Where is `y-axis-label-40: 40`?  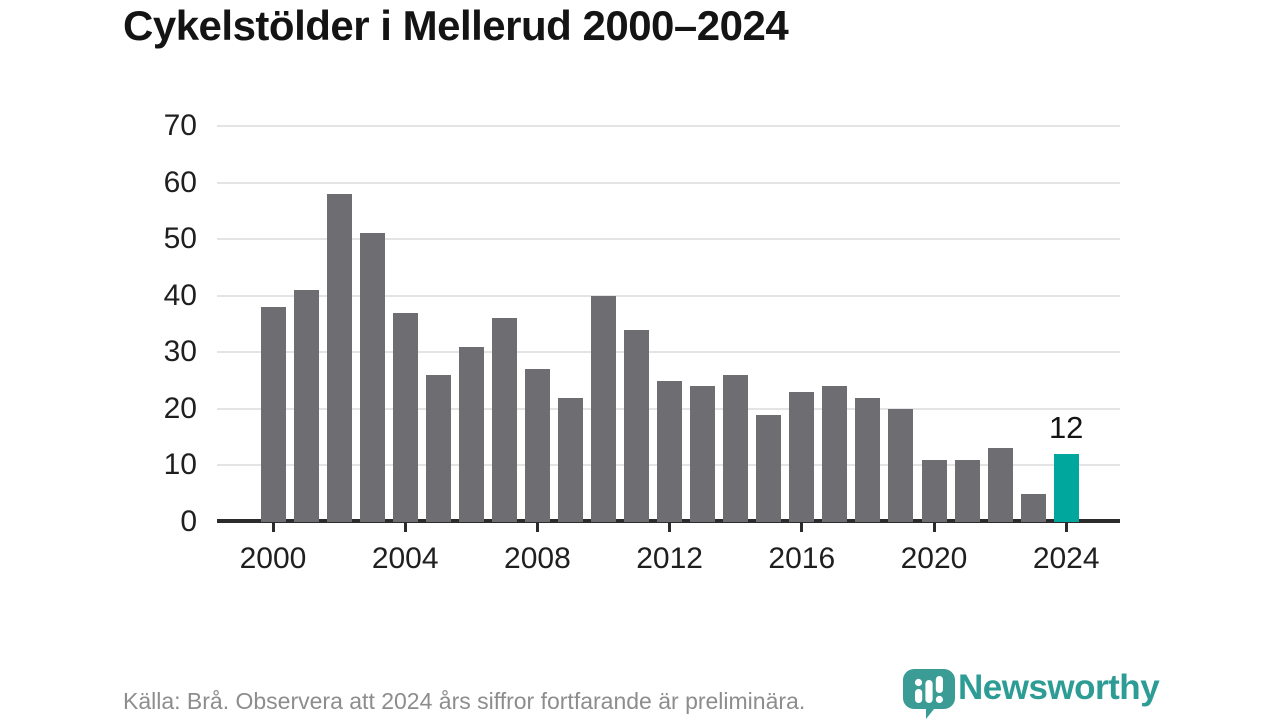
y-axis-label-40: 40 is located at coordinates (180, 295).